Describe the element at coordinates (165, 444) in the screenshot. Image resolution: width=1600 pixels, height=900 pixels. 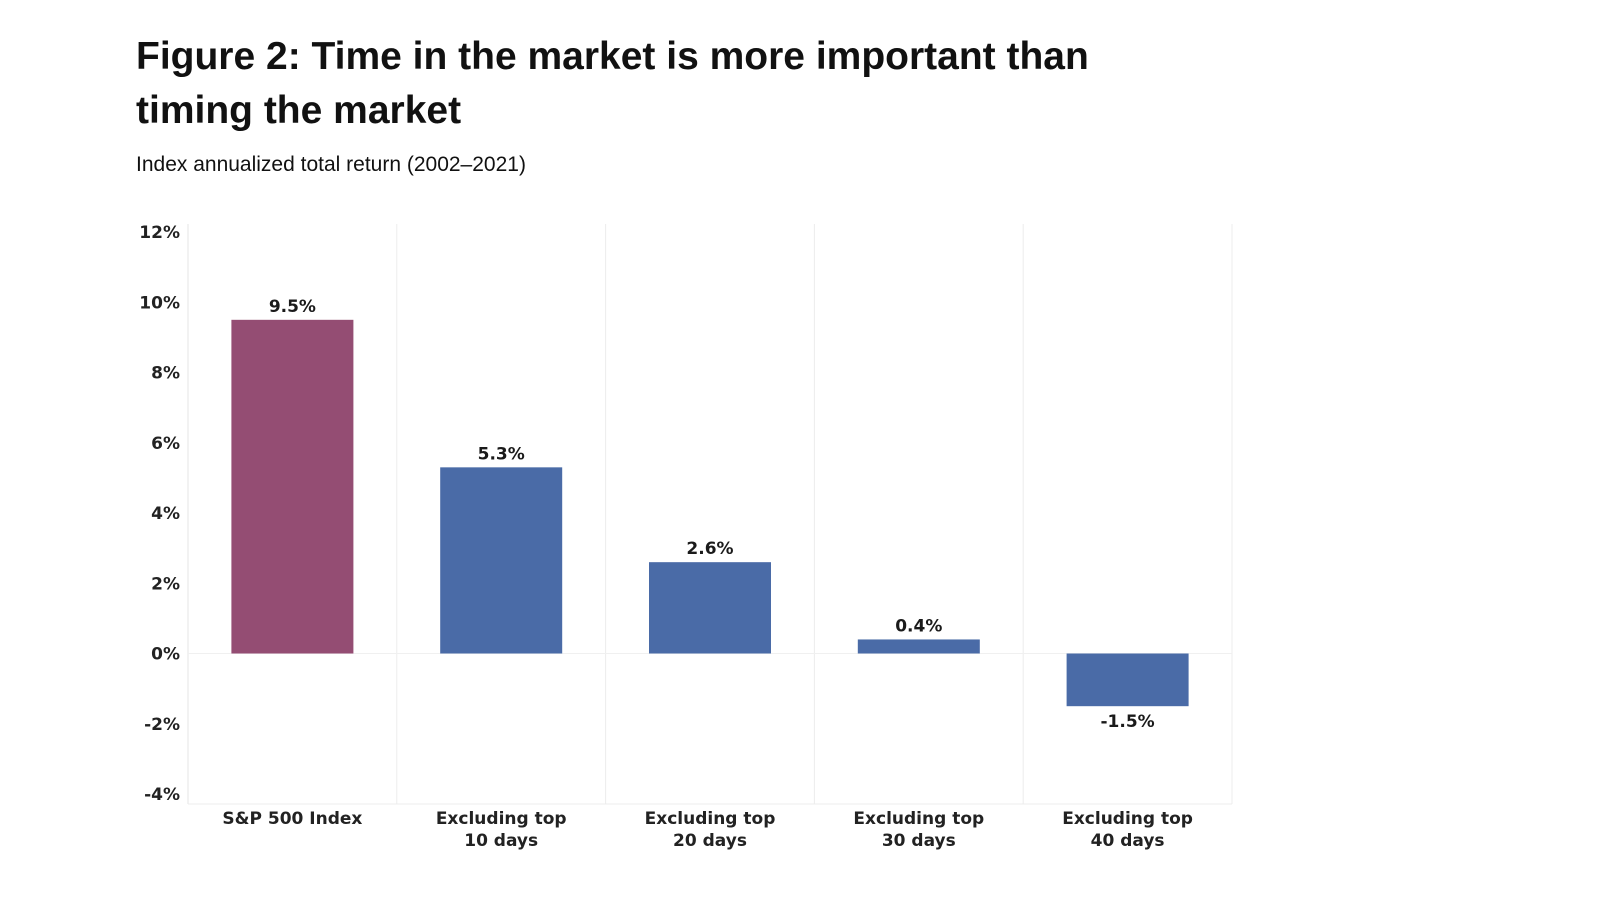
I see `y-tick-label: 6%` at that location.